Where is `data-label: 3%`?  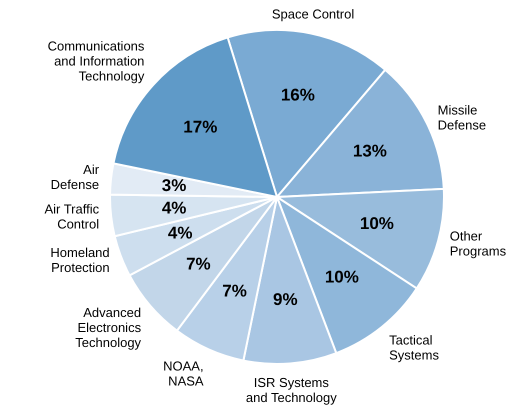 data-label: 3% is located at coordinates (174, 185).